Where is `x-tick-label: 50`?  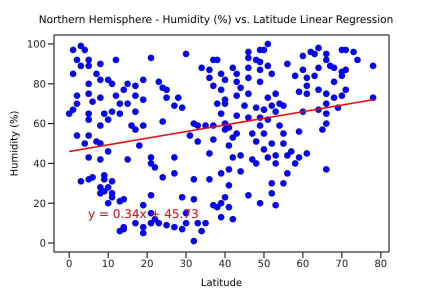 x-tick-label: 50 is located at coordinates (264, 264).